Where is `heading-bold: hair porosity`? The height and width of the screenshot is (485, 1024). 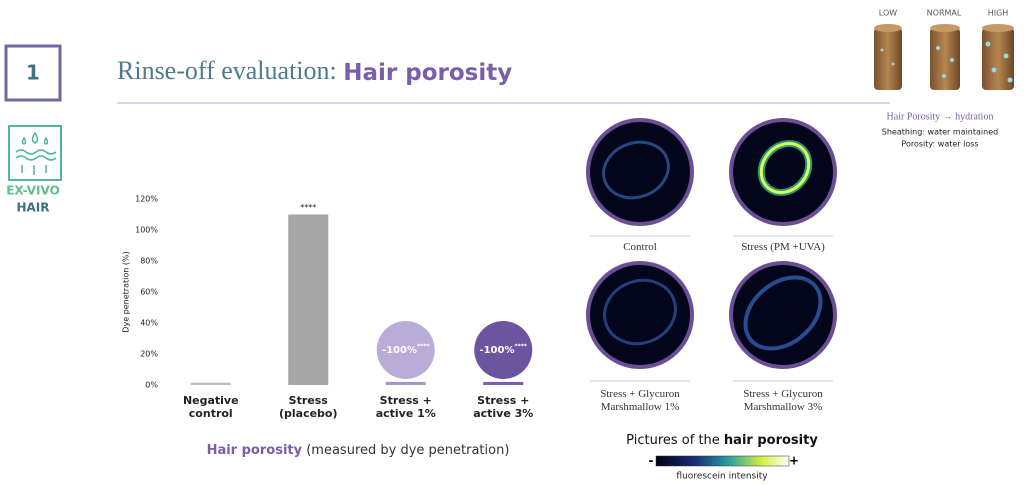 heading-bold: hair porosity is located at coordinates (771, 440).